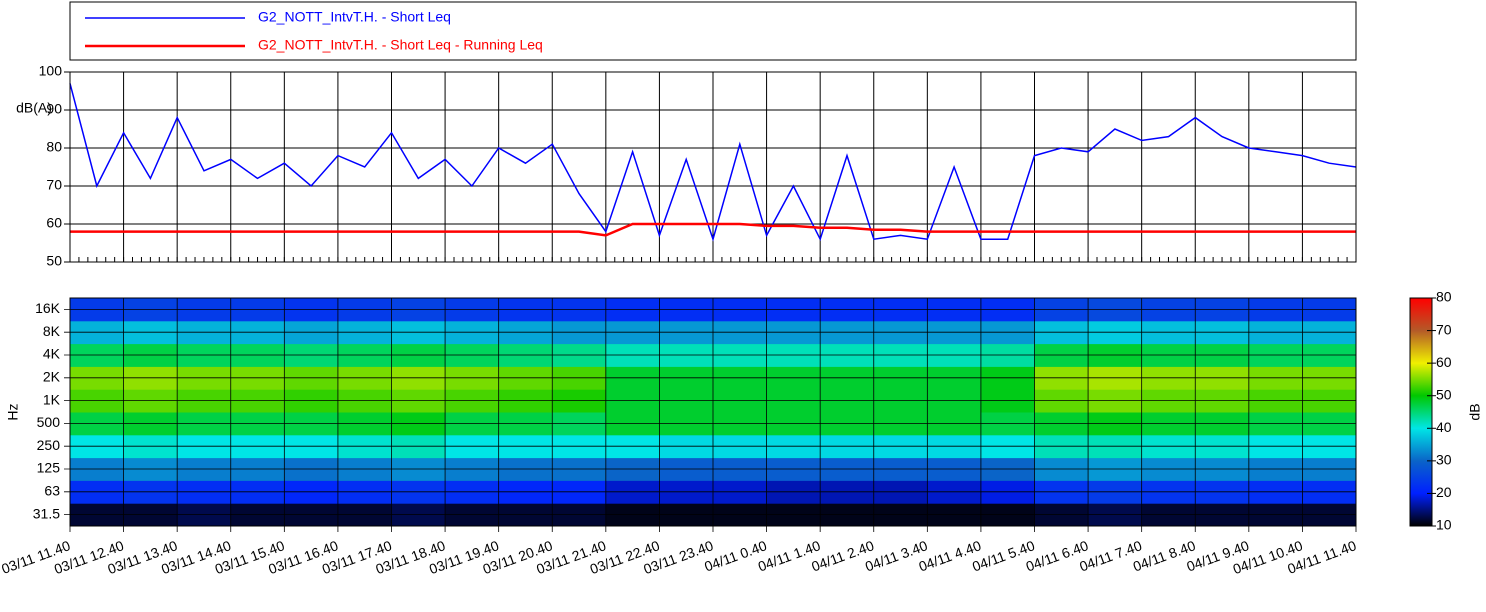 The image size is (1486, 612). I want to click on y-tick-label: 70, so click(54, 185).